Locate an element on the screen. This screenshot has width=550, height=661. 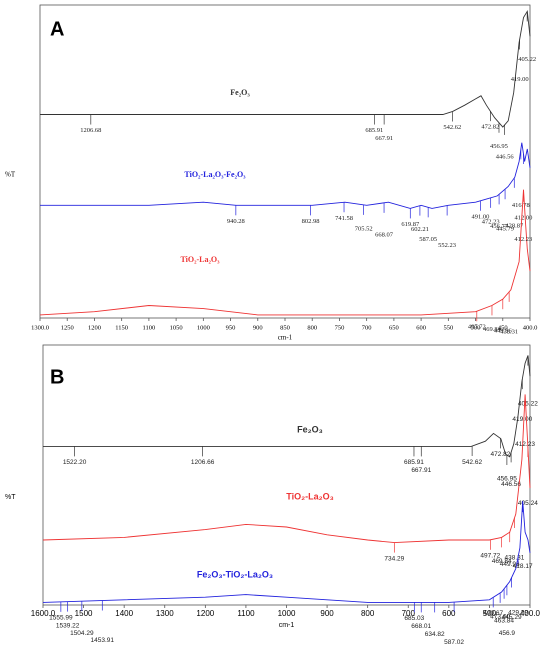
x-tick-label: 1250 is located at coordinates (67, 327).